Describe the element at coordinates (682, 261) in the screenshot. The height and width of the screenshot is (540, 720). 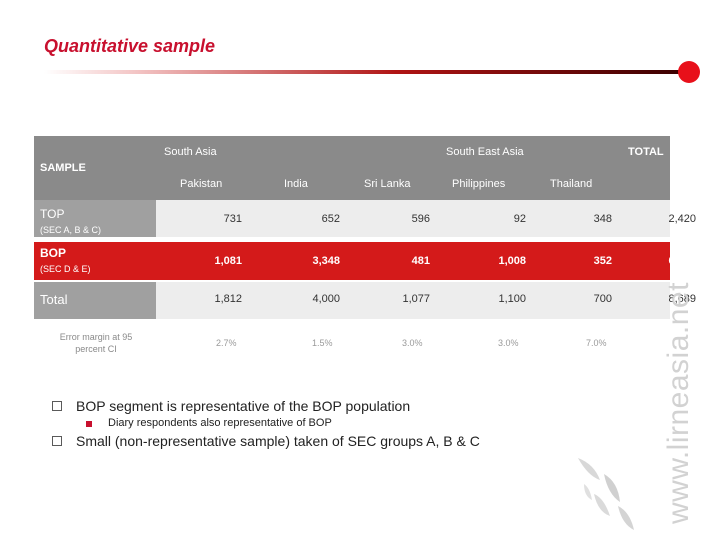
I see `cell-bop-total: 6,269` at that location.